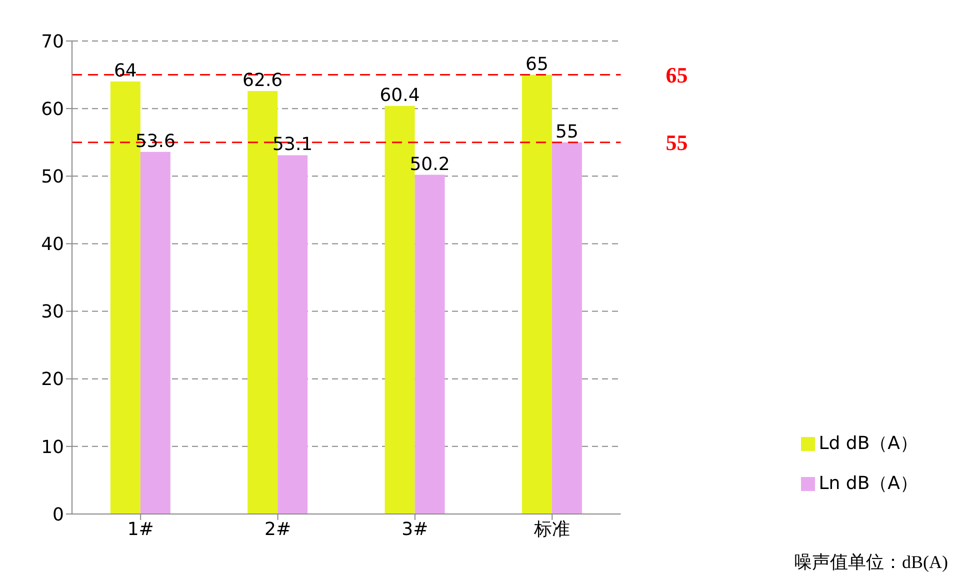  What do you see at coordinates (52, 245) in the screenshot?
I see `y-tick-label: 40` at bounding box center [52, 245].